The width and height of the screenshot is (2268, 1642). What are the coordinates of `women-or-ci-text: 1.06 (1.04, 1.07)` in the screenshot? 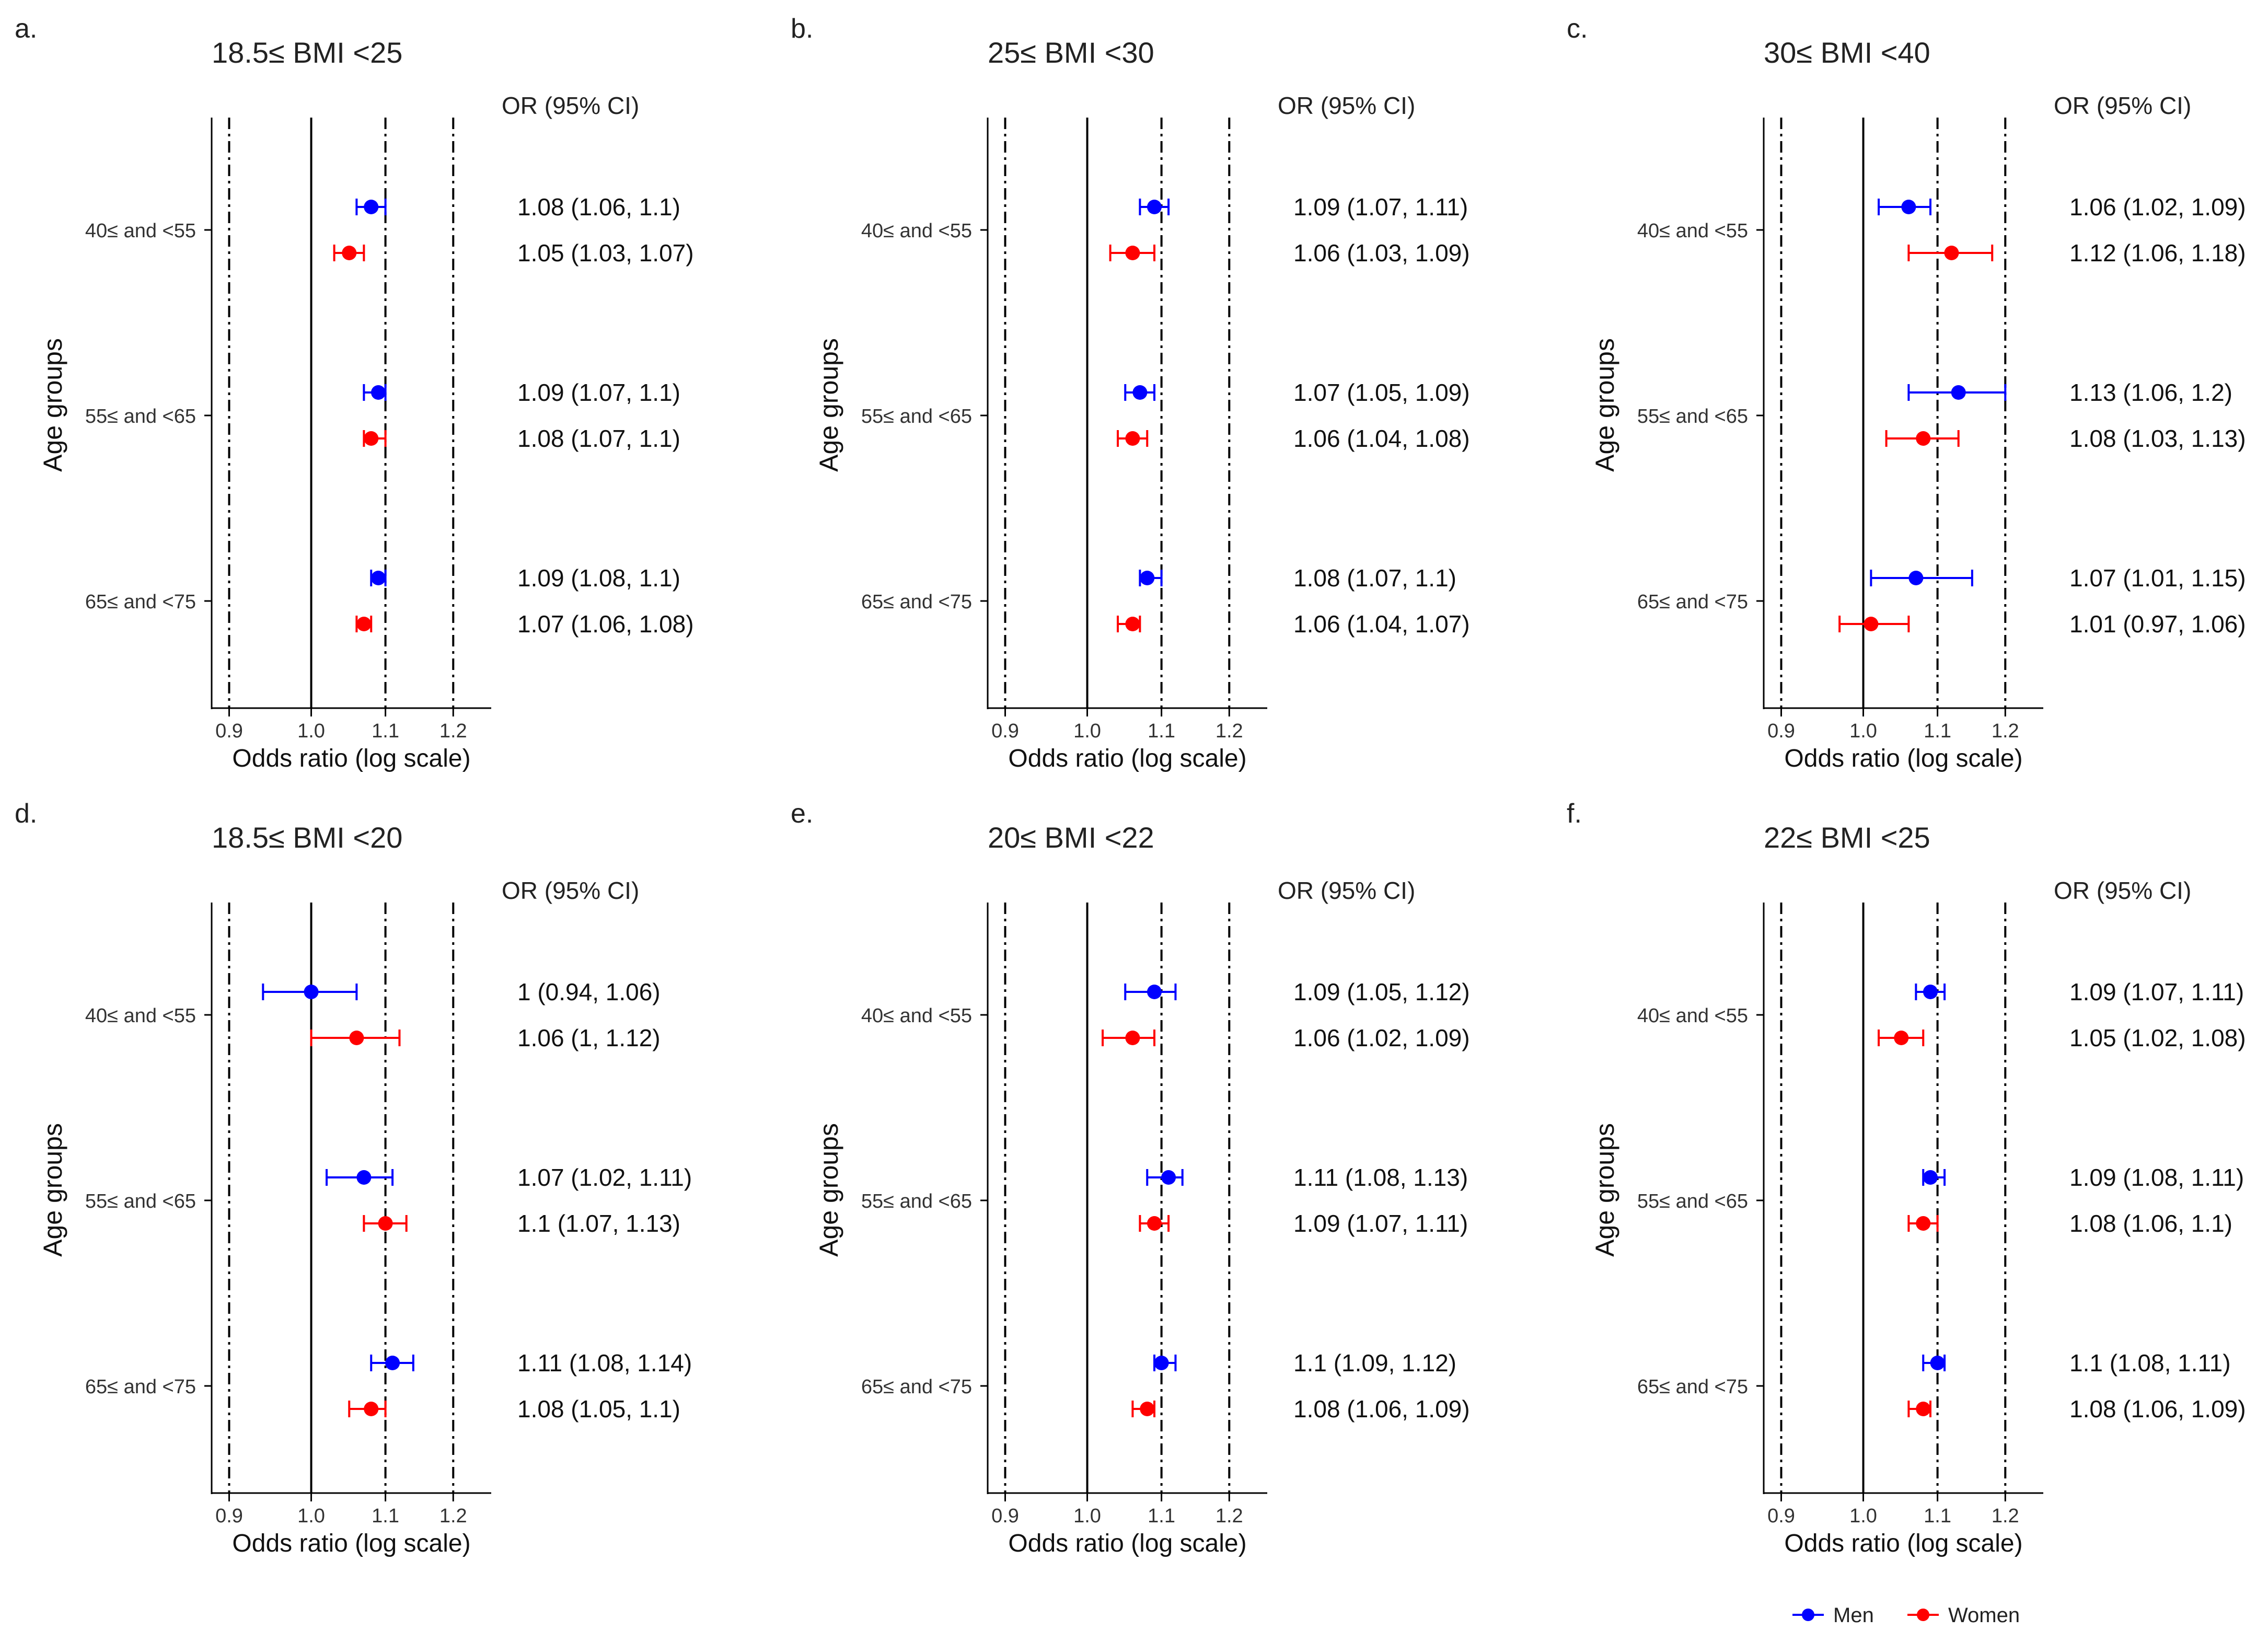 It's located at (1381, 624).